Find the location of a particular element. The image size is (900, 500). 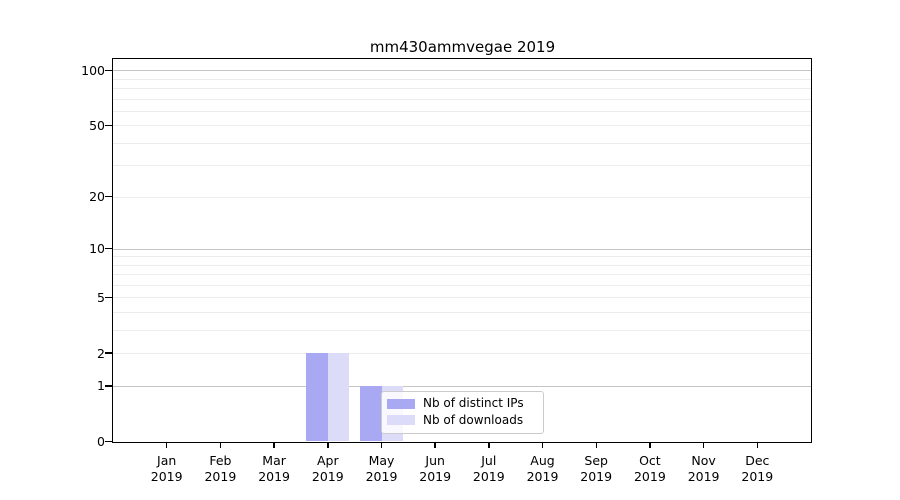

x-tick-label: Nov 2019 is located at coordinates (704, 469).